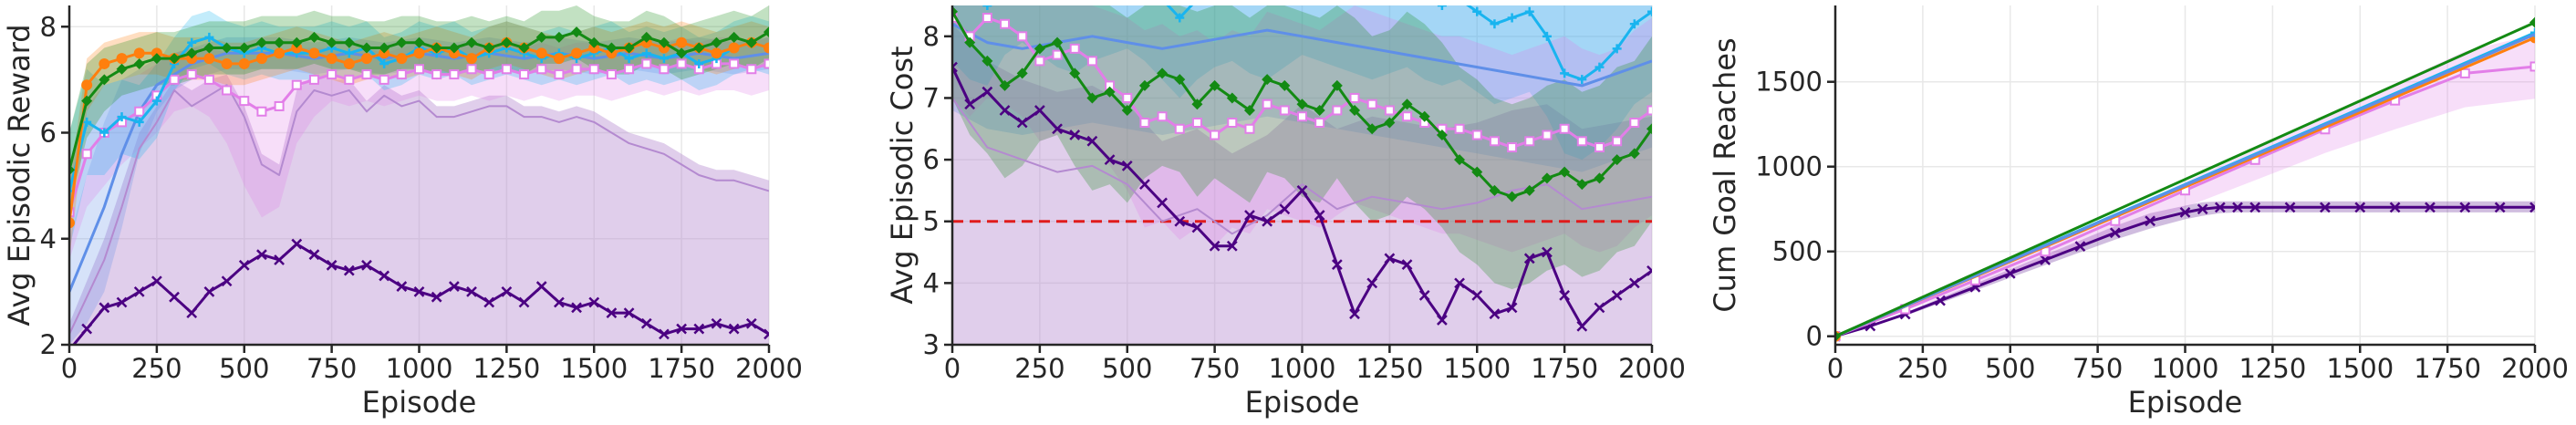  I want to click on markers-green, so click(1302, 103).